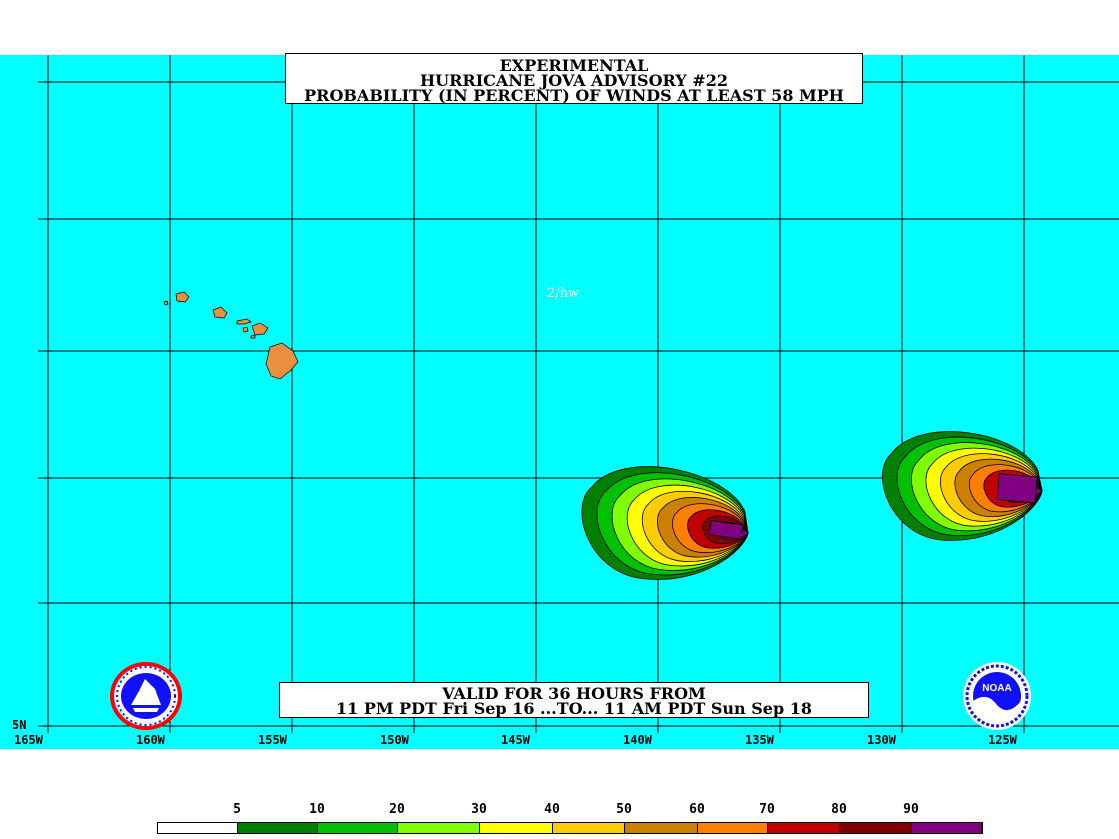 Image resolution: width=1119 pixels, height=839 pixels. I want to click on title-line-experimental: EXPERIMENTAL, so click(574, 65).